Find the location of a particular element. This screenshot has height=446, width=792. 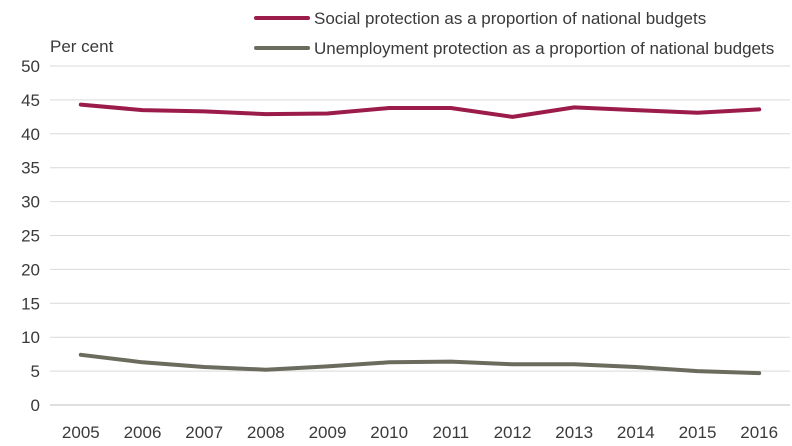

y-tick-label: 50 is located at coordinates (30, 66).